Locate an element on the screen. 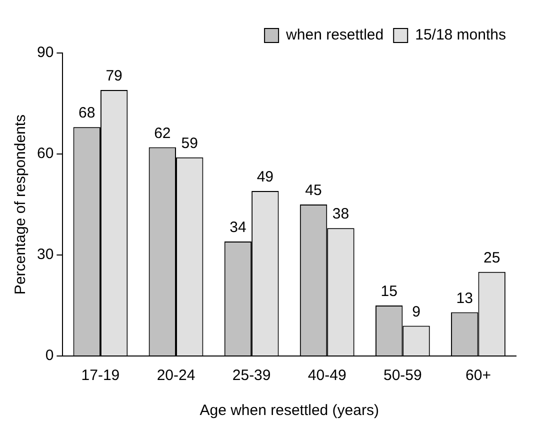 The width and height of the screenshot is (534, 432). x-tick-label: 17-19 is located at coordinates (100, 375).